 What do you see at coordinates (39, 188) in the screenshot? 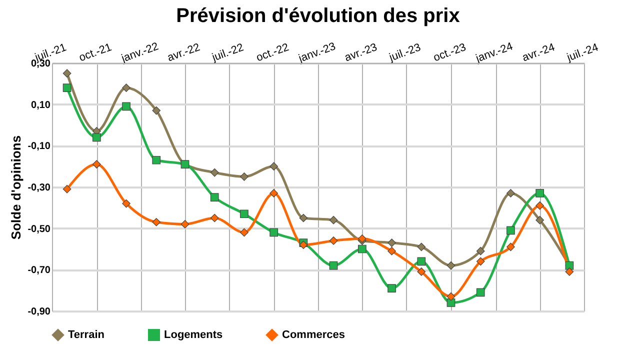
I see `y-tick-label: -0,30` at bounding box center [39, 188].